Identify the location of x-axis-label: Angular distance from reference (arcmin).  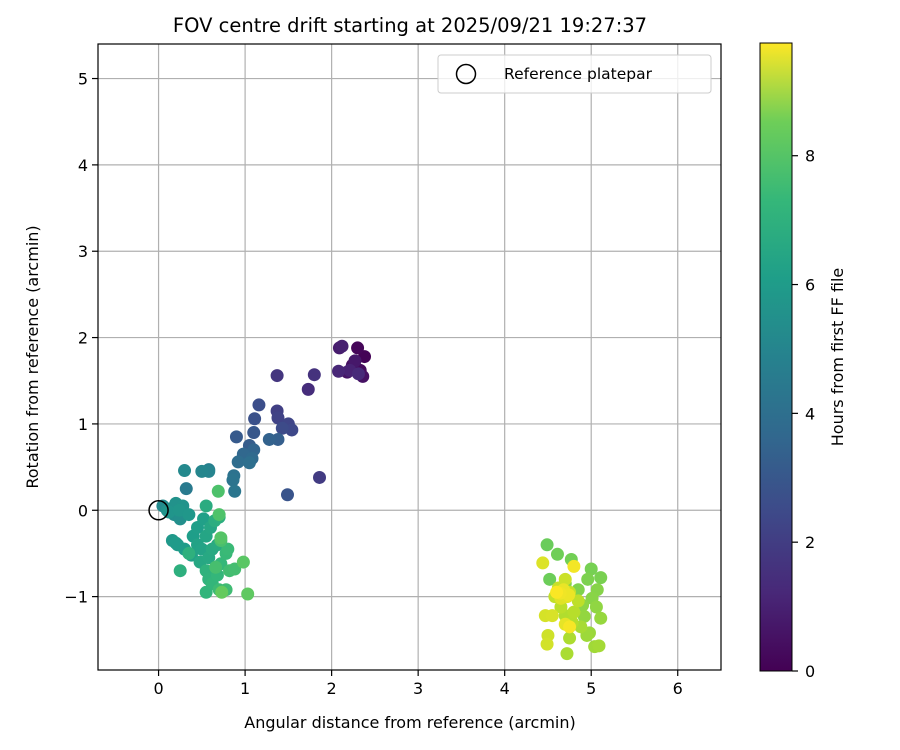
(409, 722).